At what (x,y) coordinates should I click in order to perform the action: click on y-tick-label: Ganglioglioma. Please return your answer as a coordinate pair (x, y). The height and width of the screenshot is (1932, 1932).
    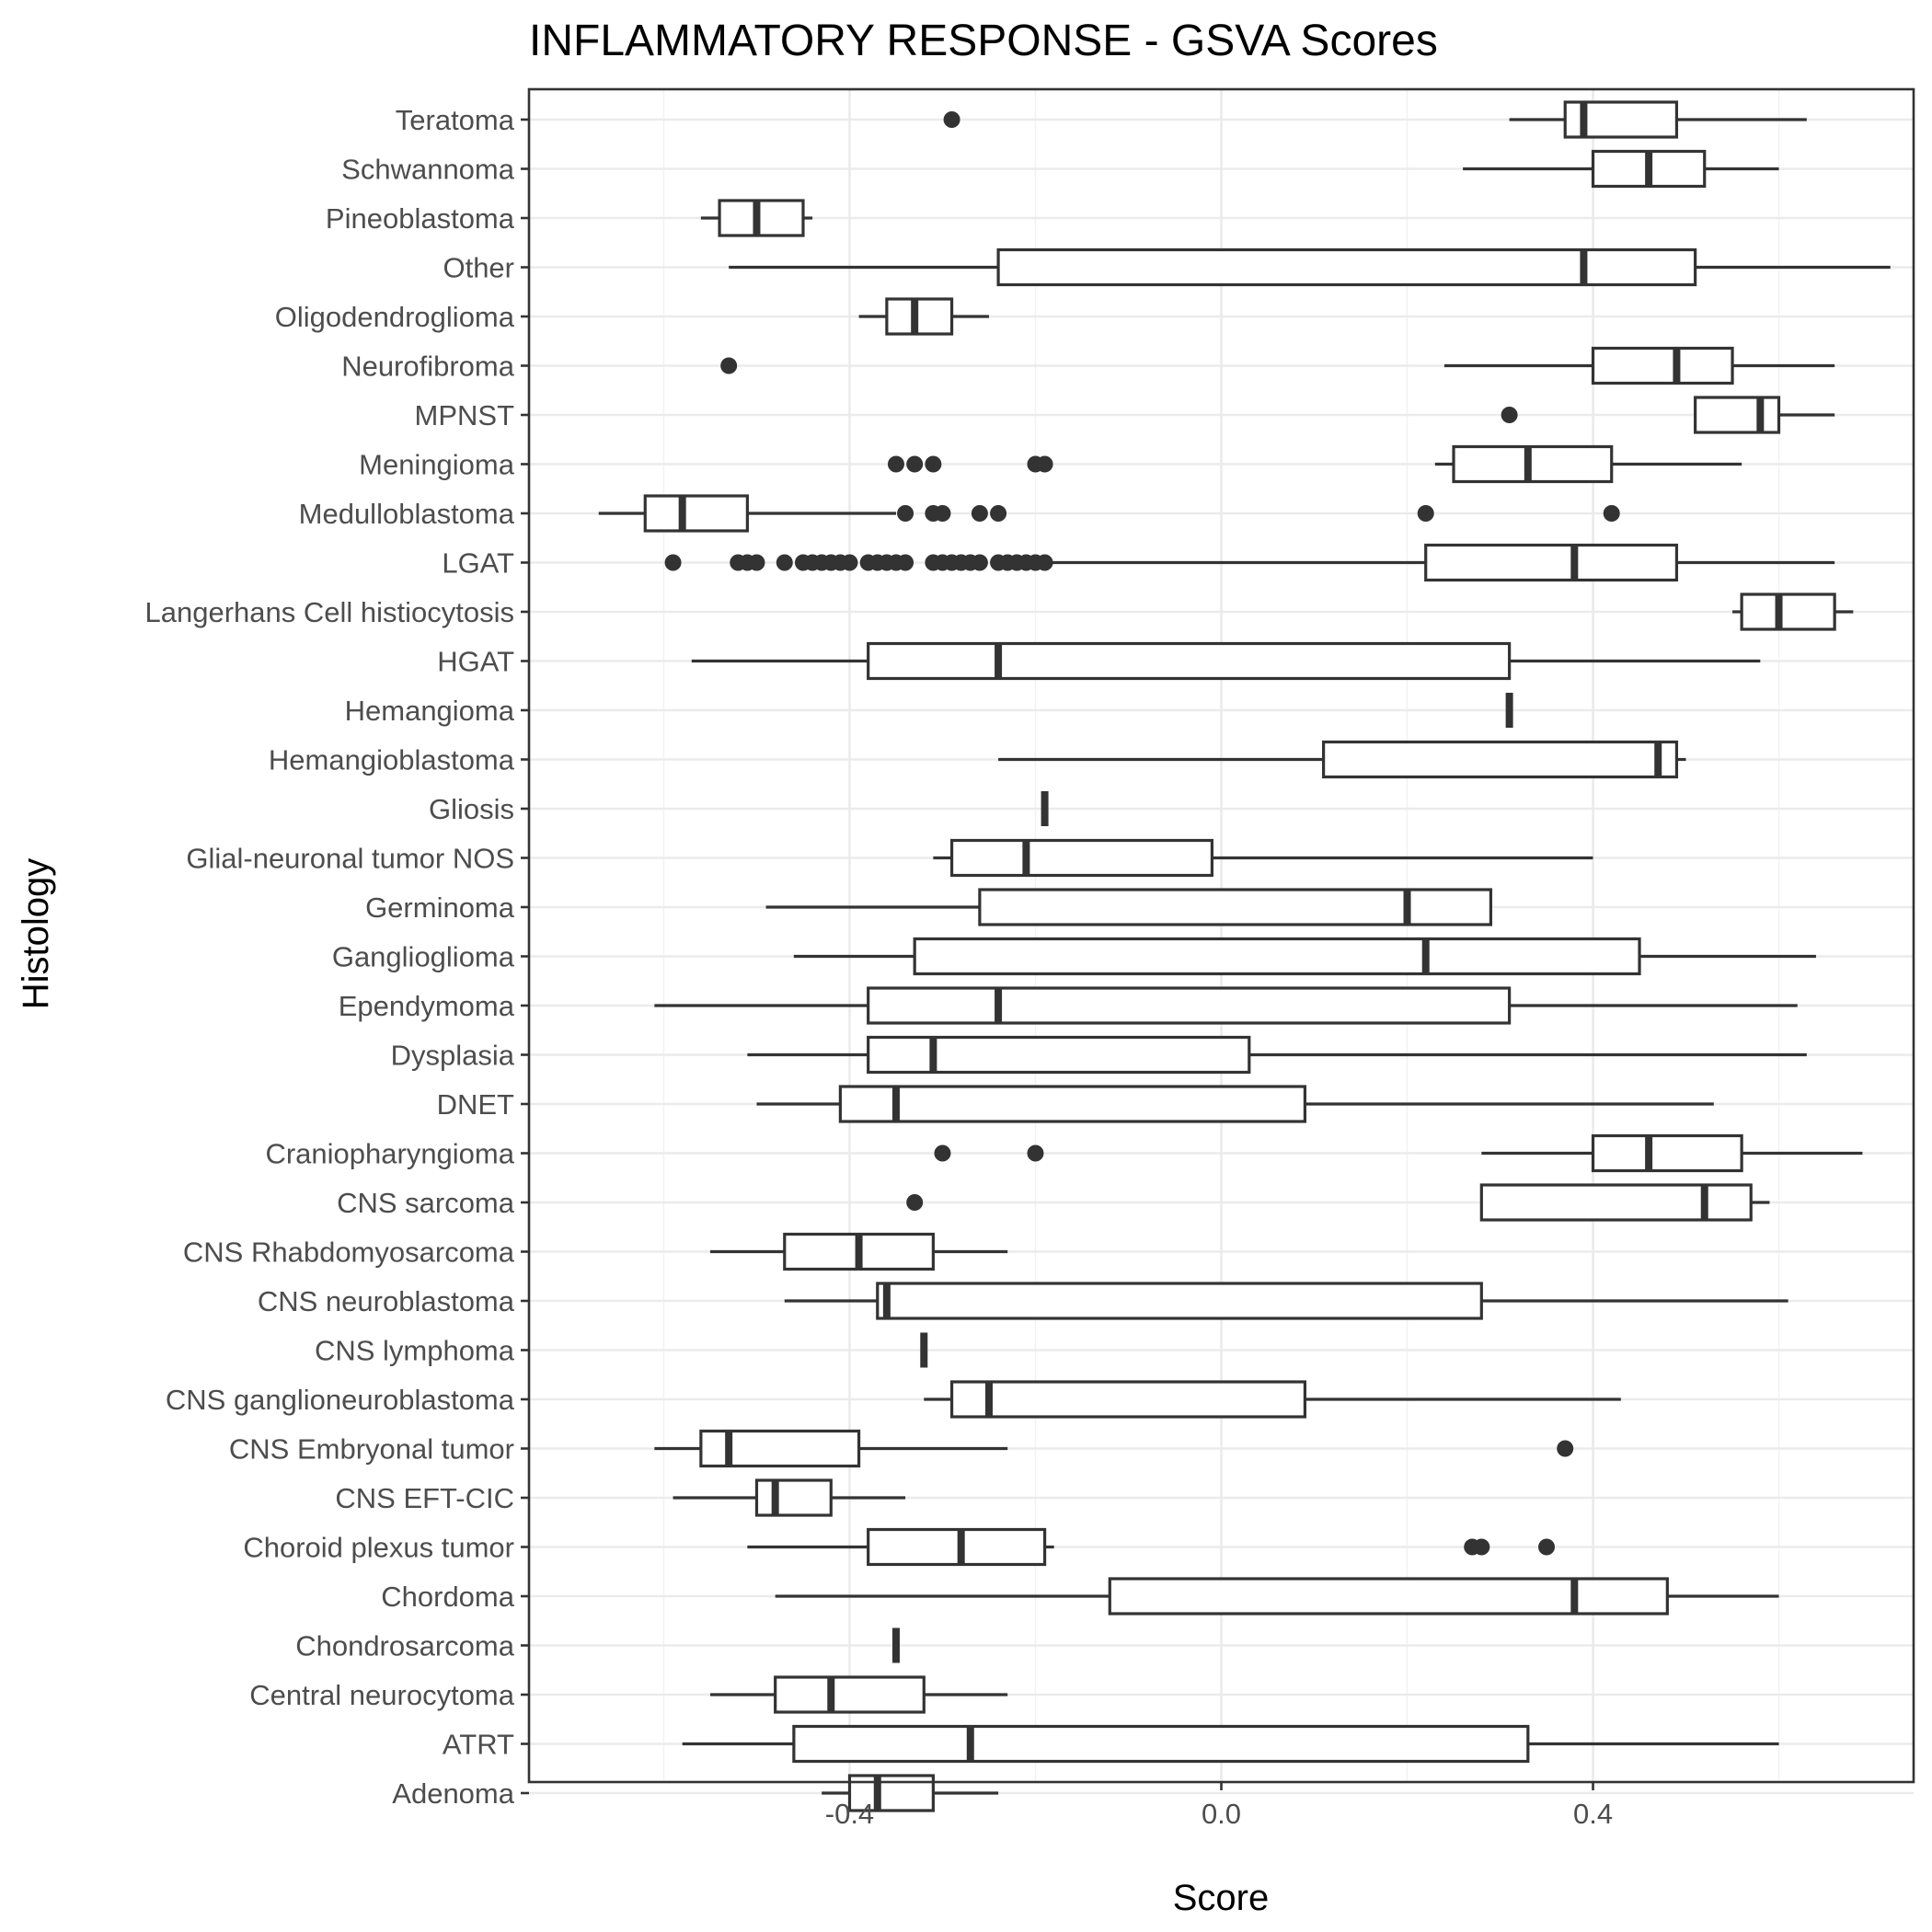
    Looking at the image, I should click on (423, 957).